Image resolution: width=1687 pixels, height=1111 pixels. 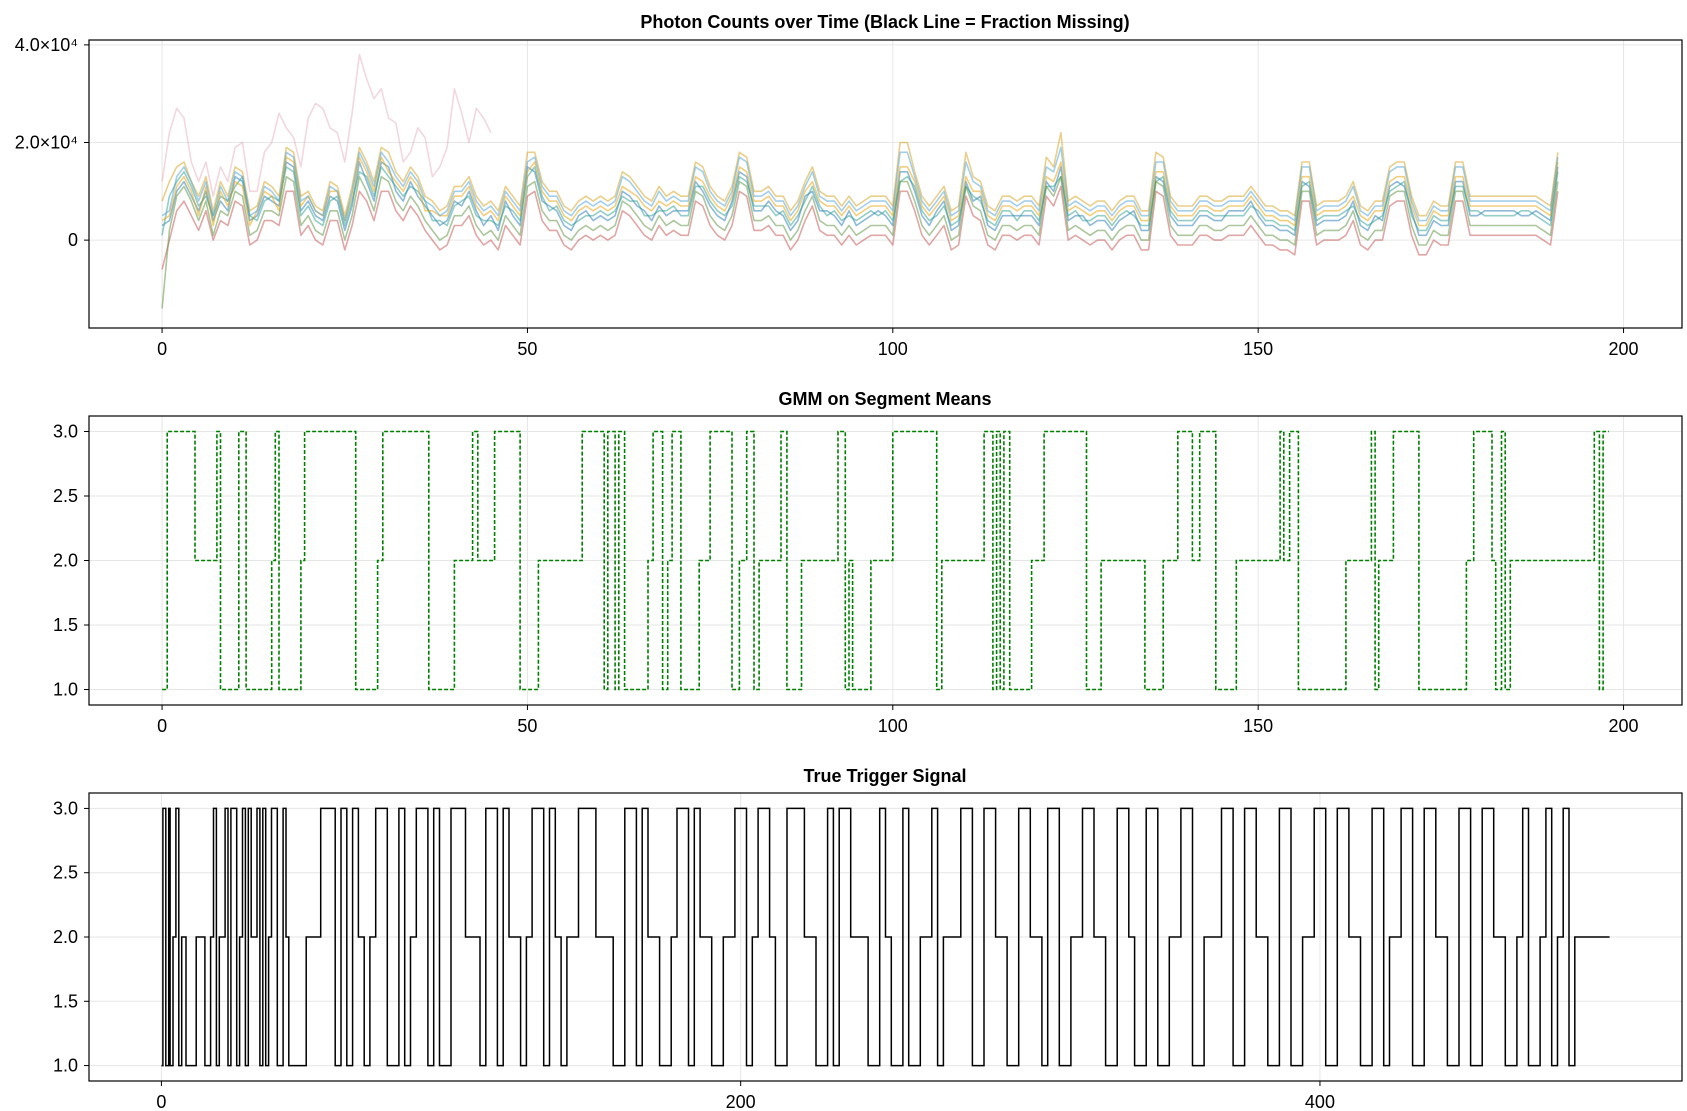 I want to click on panel-3-ytick-label: 3.0, so click(x=65, y=808).